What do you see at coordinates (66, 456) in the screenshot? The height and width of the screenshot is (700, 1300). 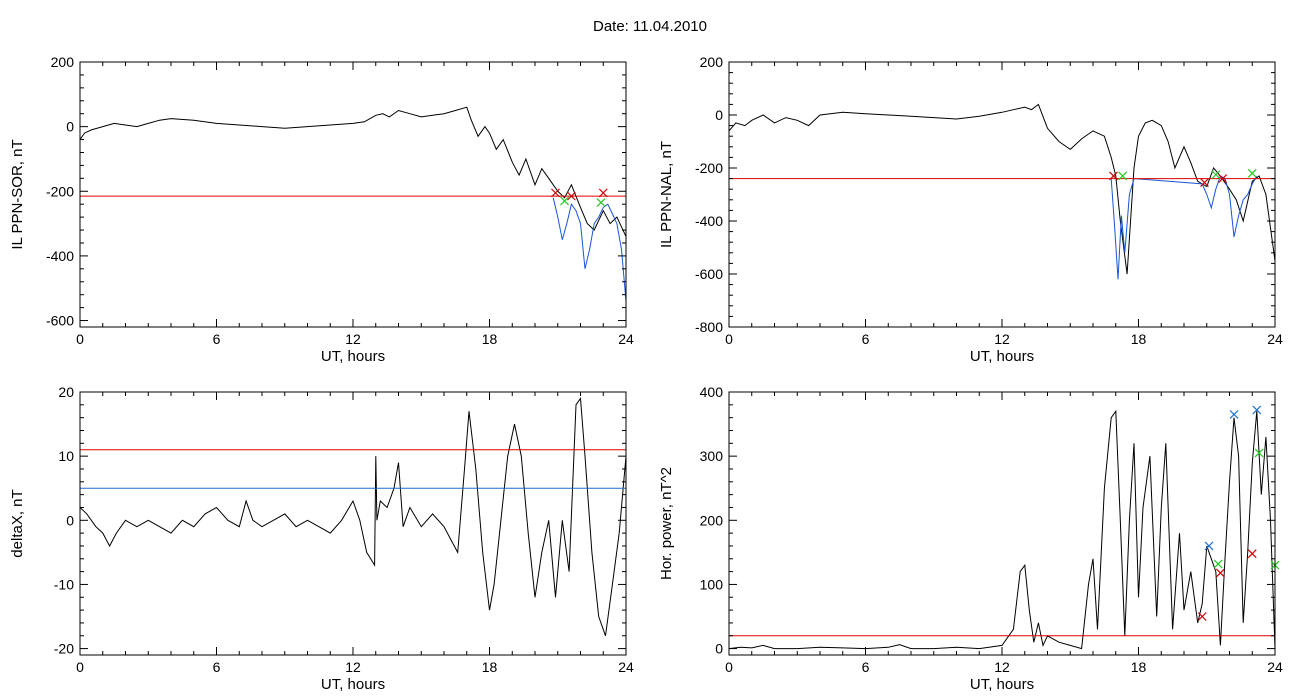 I see `y-tick-label: 10` at bounding box center [66, 456].